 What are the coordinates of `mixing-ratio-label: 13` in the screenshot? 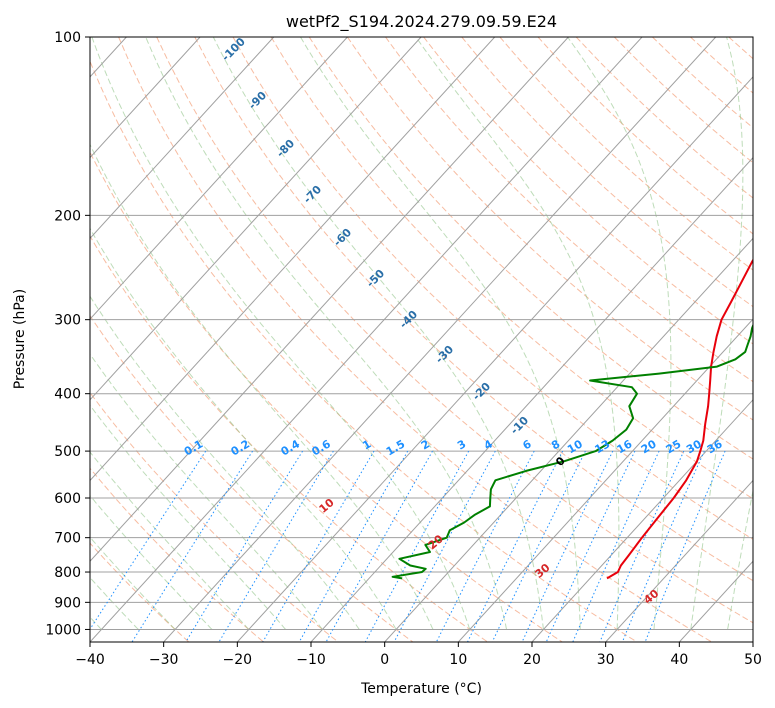 It's located at (603, 446).